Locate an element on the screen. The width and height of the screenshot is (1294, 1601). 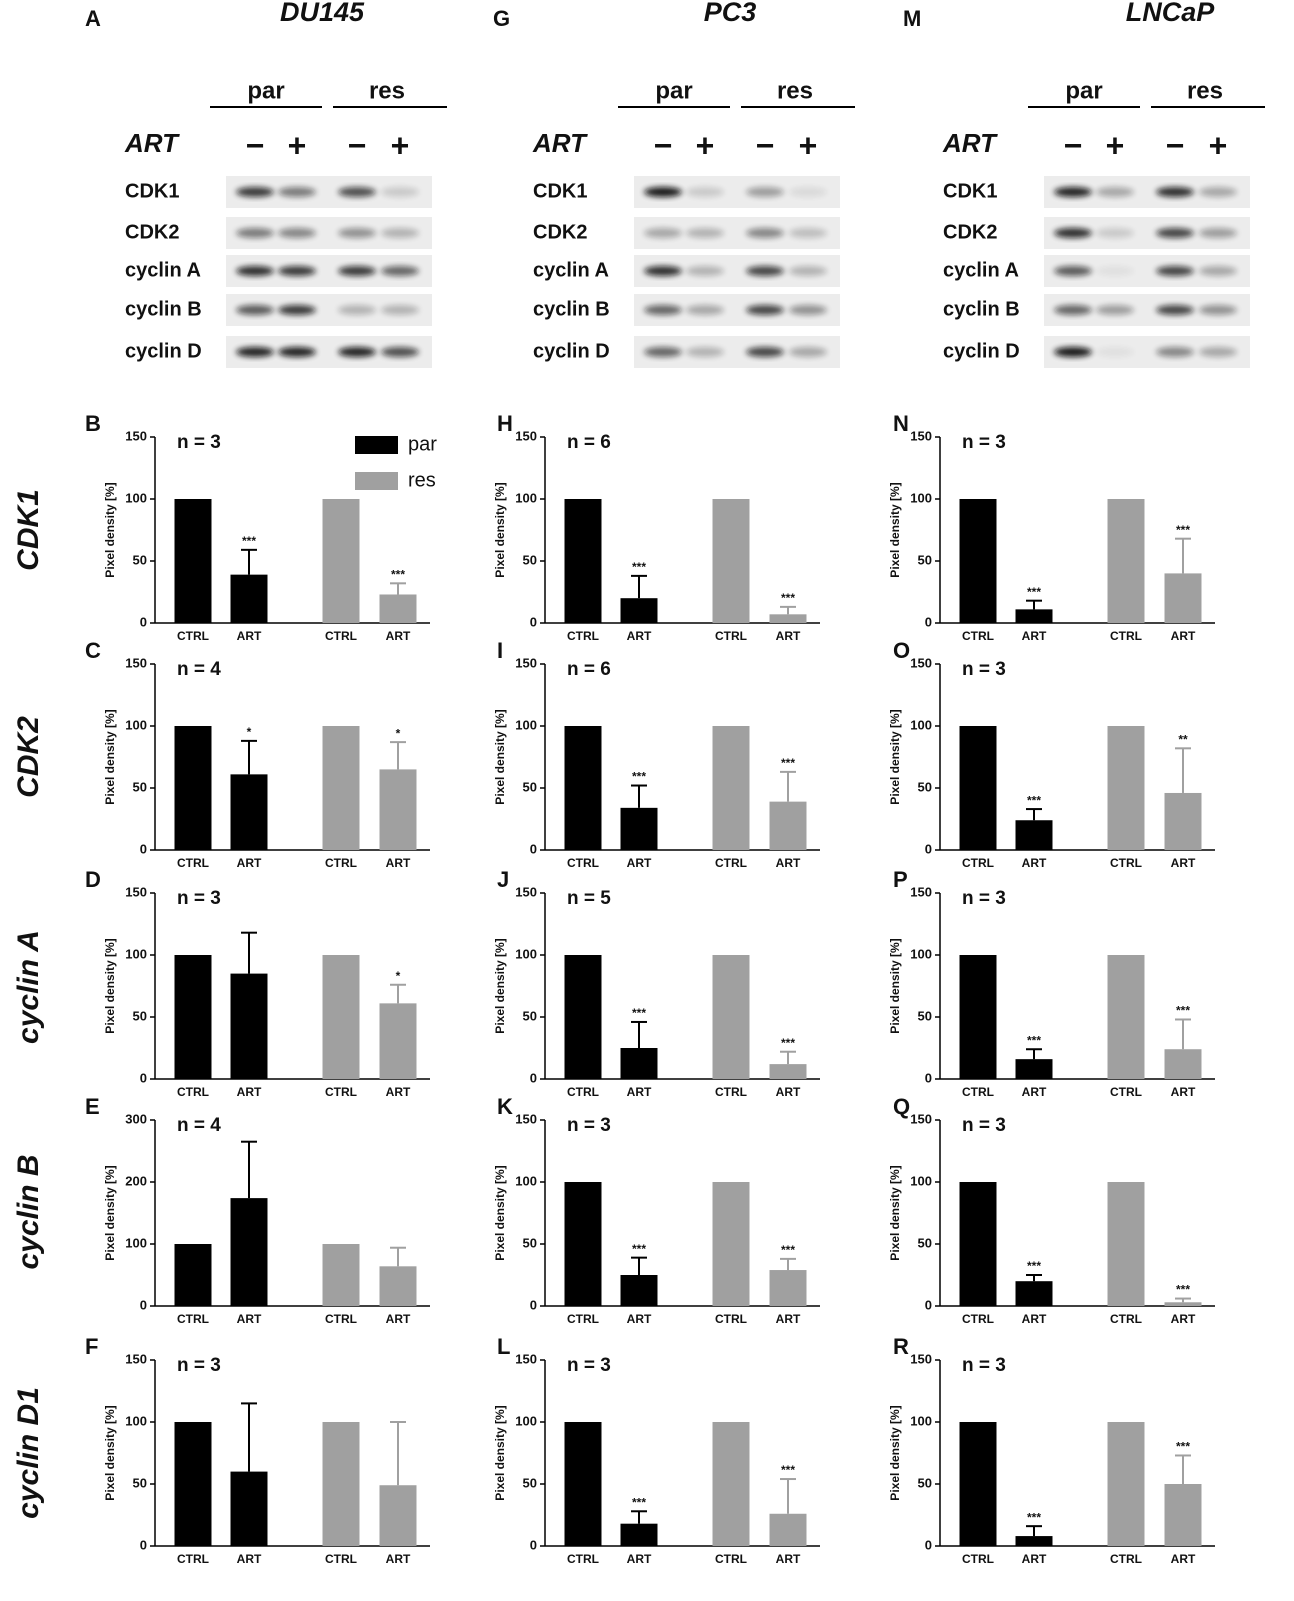
legend-label: par is located at coordinates (422, 444).